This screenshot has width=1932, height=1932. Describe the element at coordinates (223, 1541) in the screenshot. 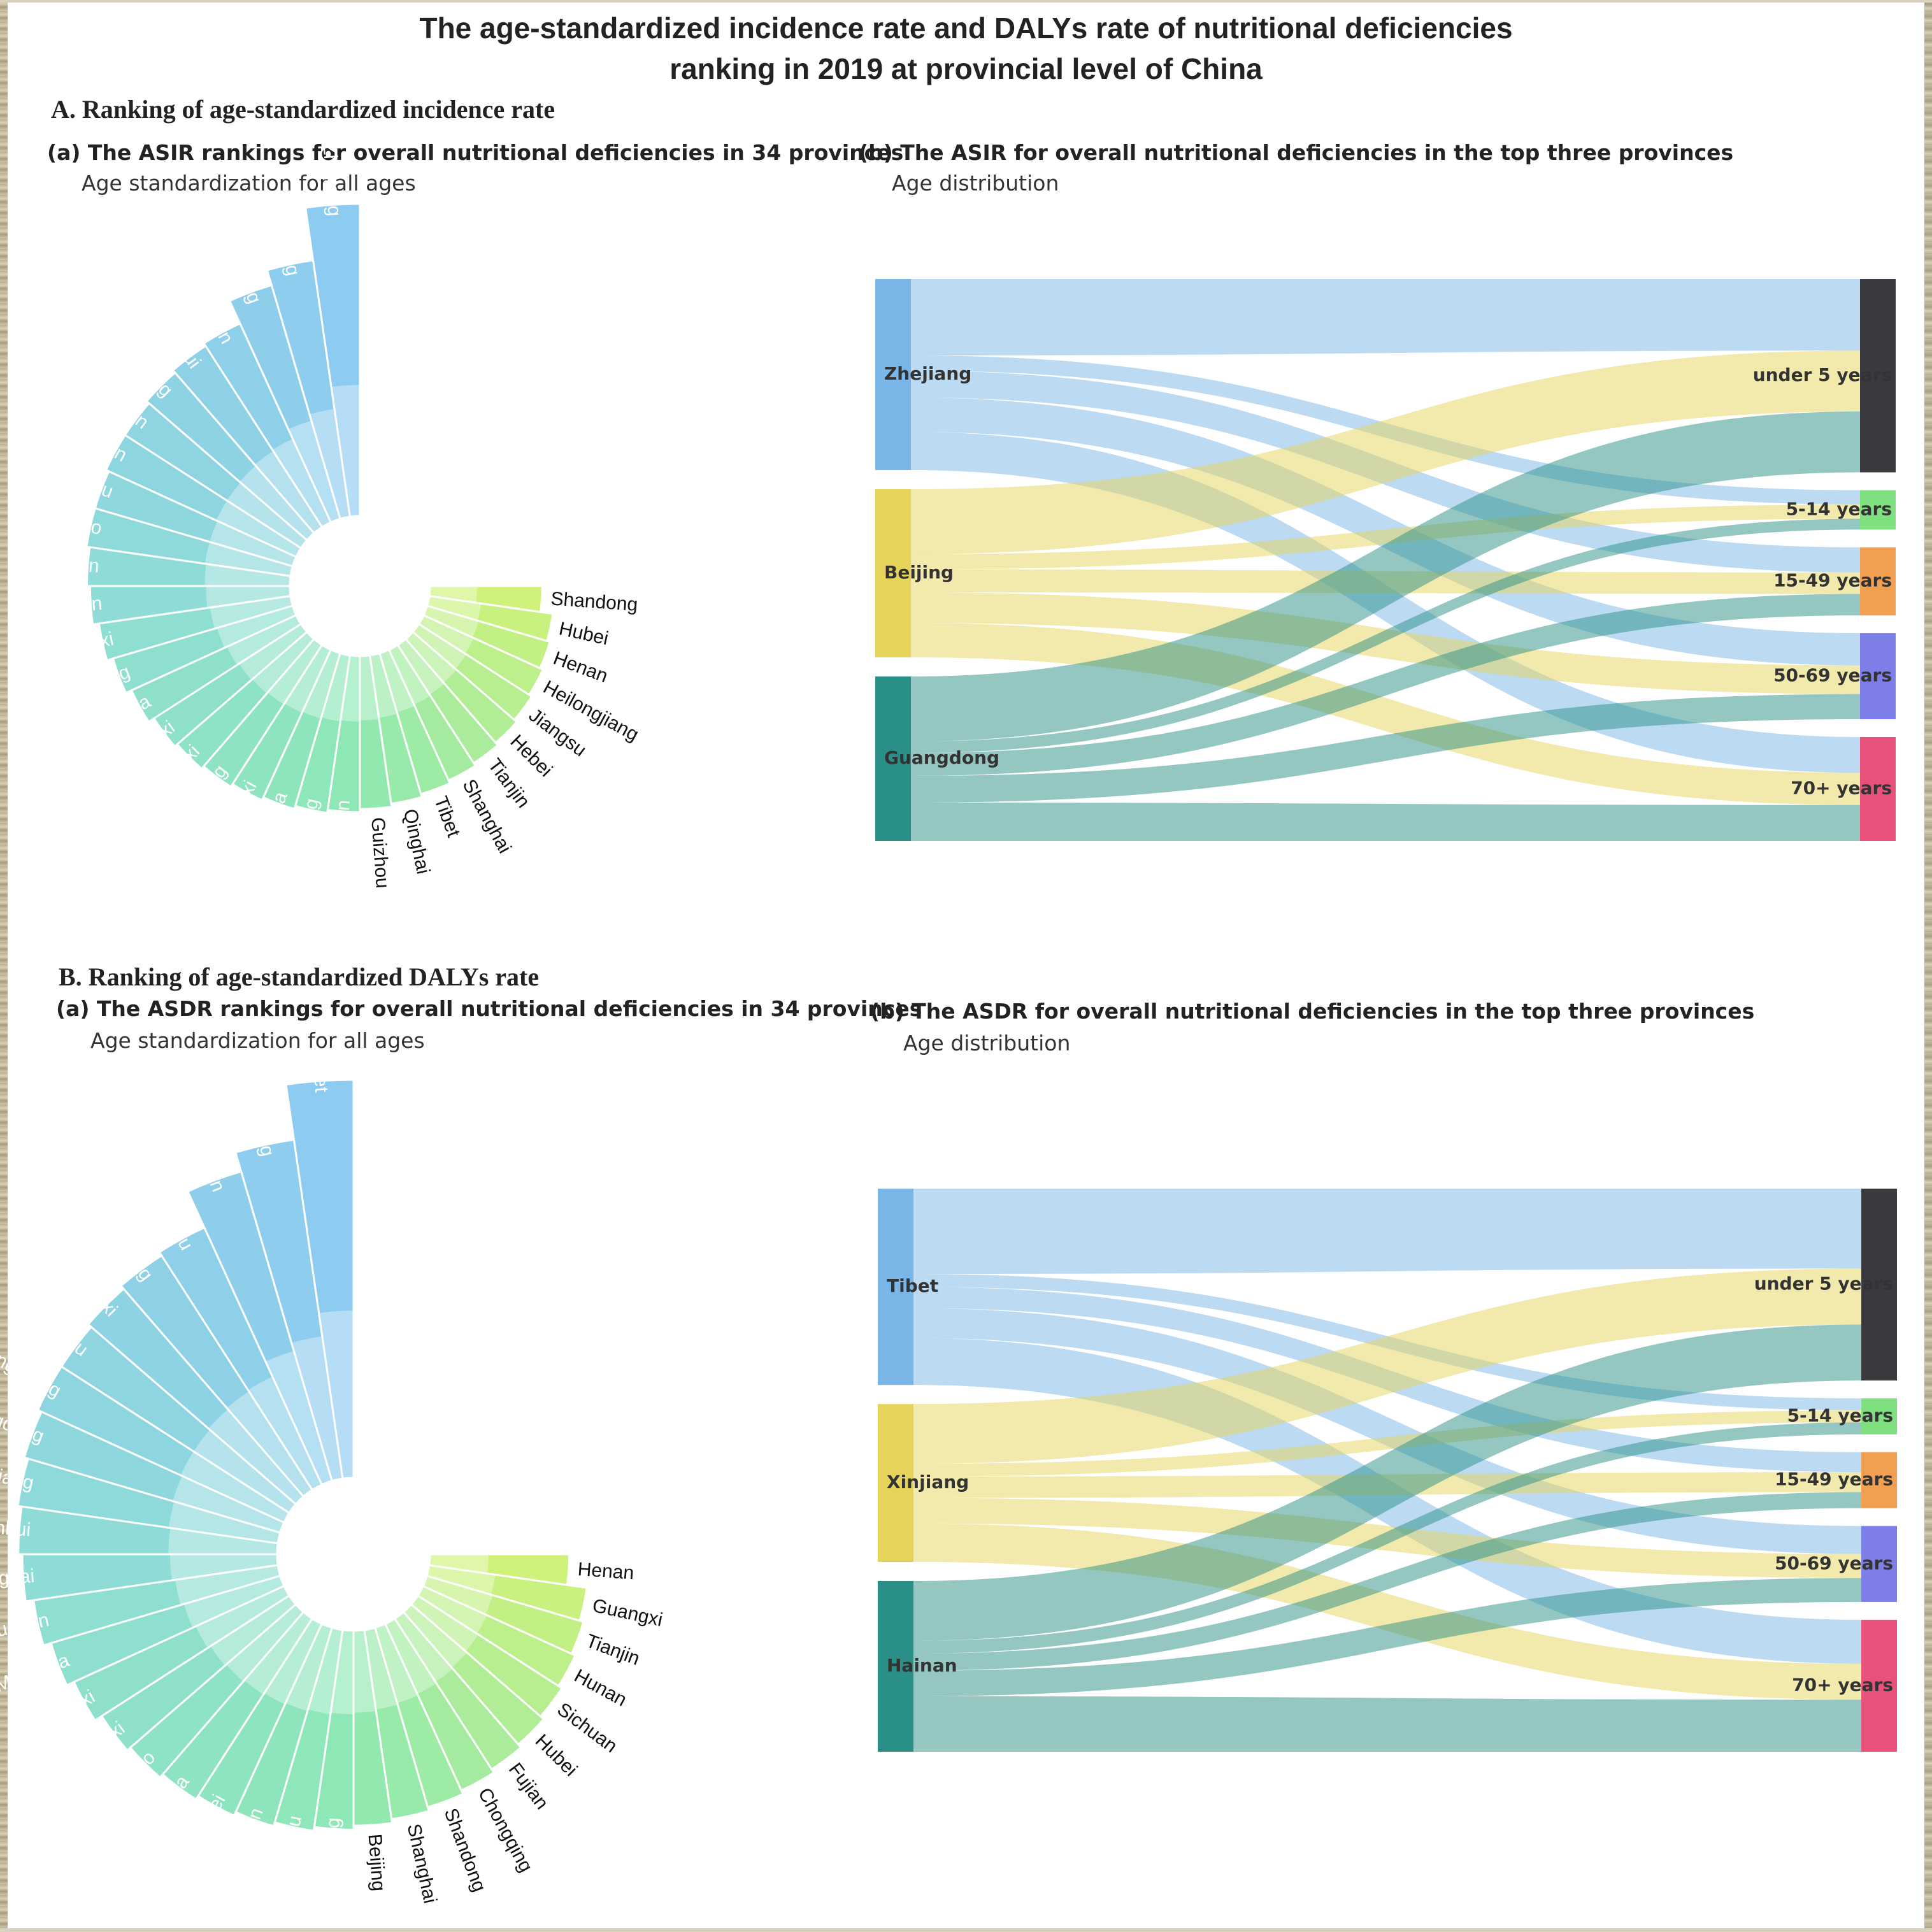

I see `bar-inner-anhui` at that location.